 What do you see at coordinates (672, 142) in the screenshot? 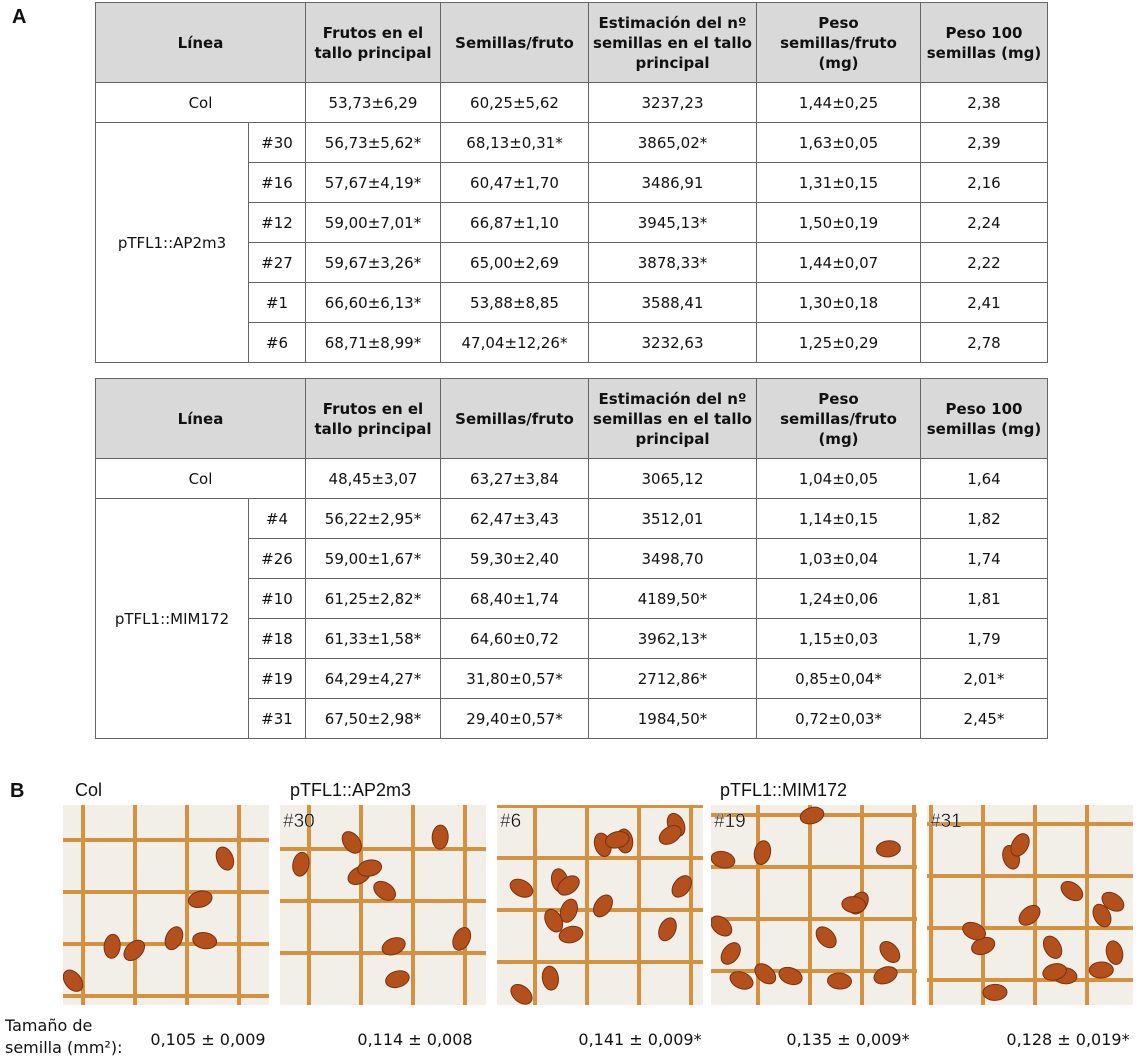
I see `cell: 3865,02*` at bounding box center [672, 142].